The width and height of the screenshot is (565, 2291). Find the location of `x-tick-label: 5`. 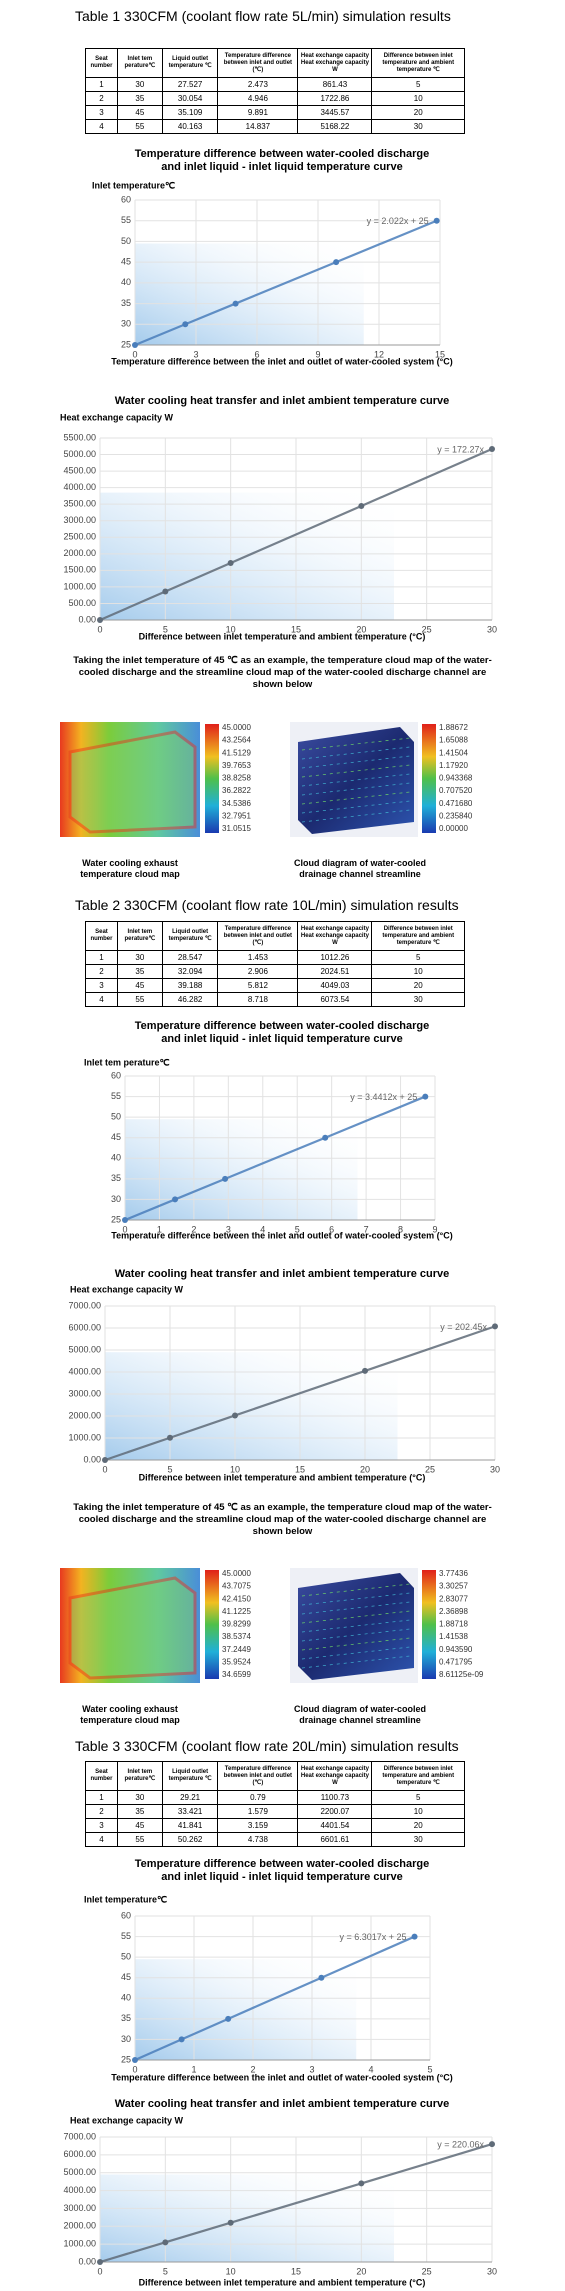

x-tick-label: 5 is located at coordinates (429, 2069).